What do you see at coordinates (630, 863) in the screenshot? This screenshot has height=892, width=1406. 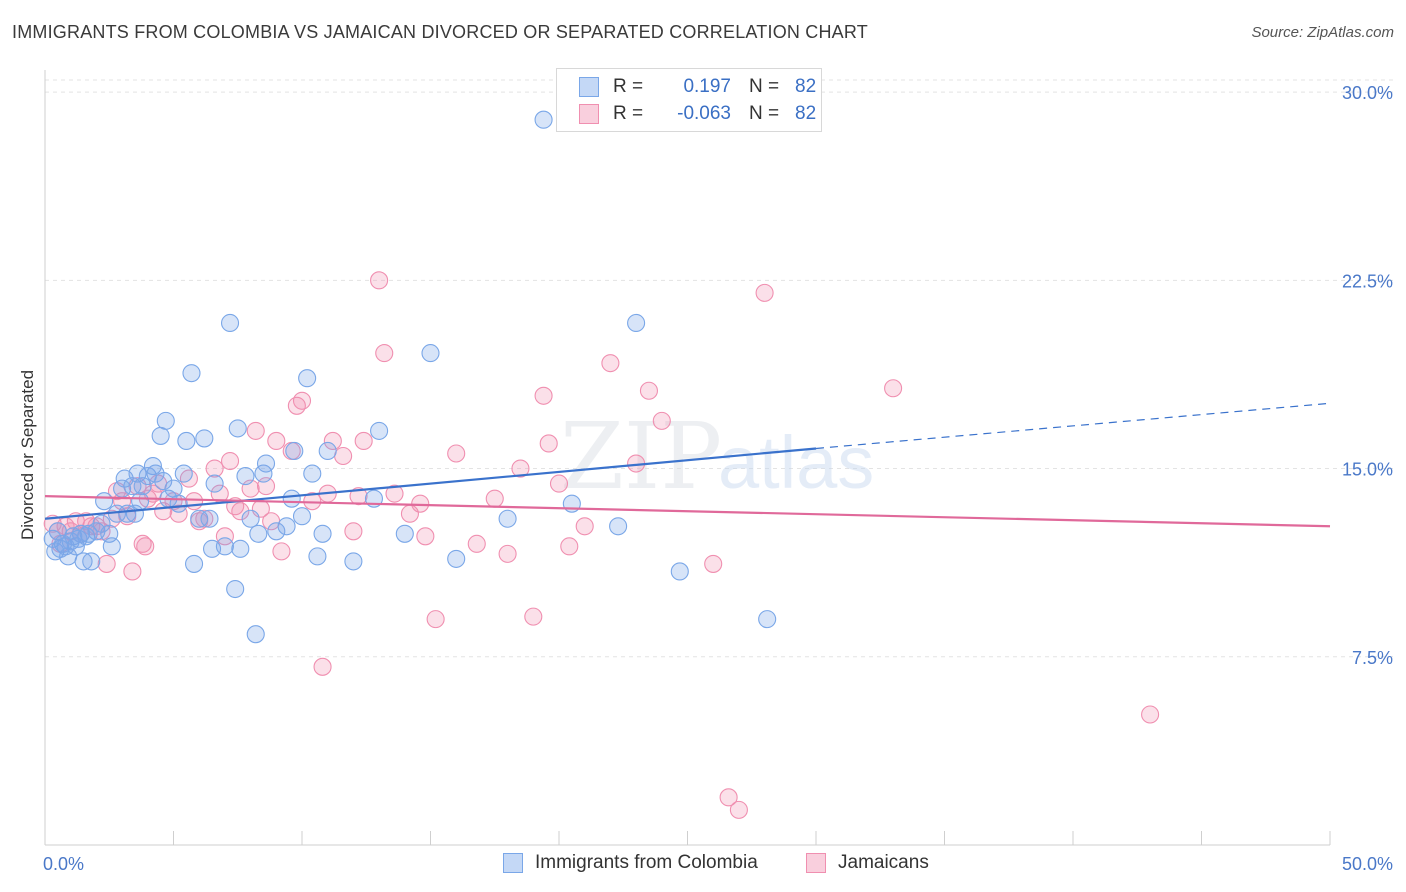 I see `legend-item-colombia: Immigrants from Colombia` at bounding box center [630, 863].